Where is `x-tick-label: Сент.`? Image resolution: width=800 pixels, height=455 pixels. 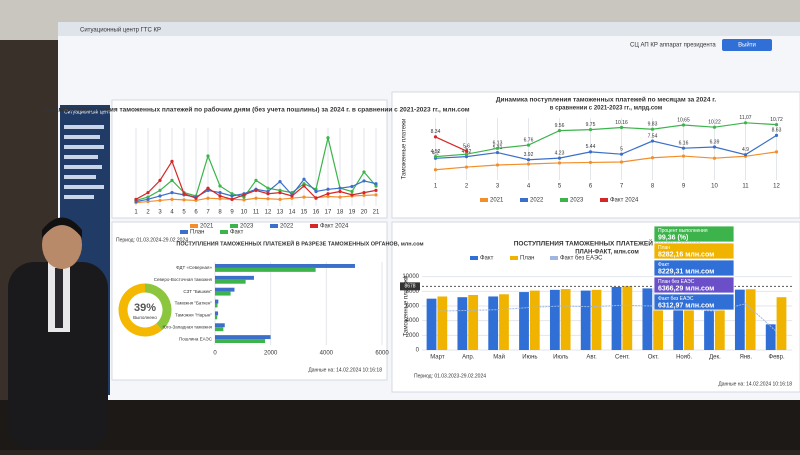 x-tick-label: Сент. is located at coordinates (622, 358).